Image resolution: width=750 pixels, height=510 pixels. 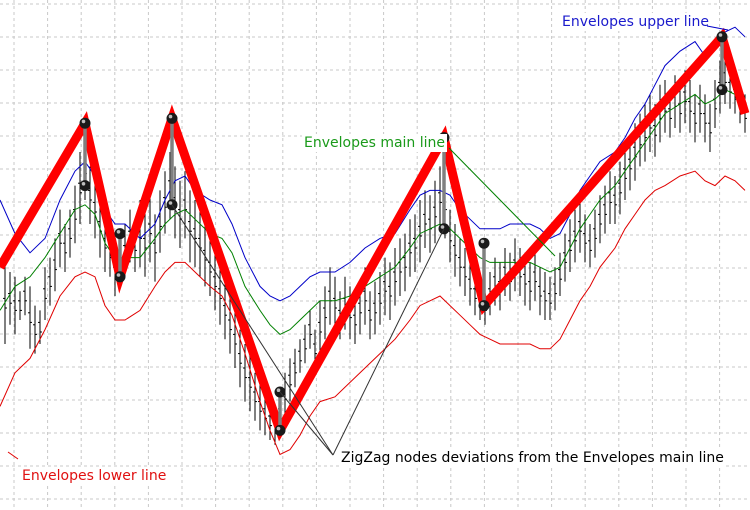 What do you see at coordinates (717, 28) in the screenshot?
I see `upper-label-pointer` at bounding box center [717, 28].